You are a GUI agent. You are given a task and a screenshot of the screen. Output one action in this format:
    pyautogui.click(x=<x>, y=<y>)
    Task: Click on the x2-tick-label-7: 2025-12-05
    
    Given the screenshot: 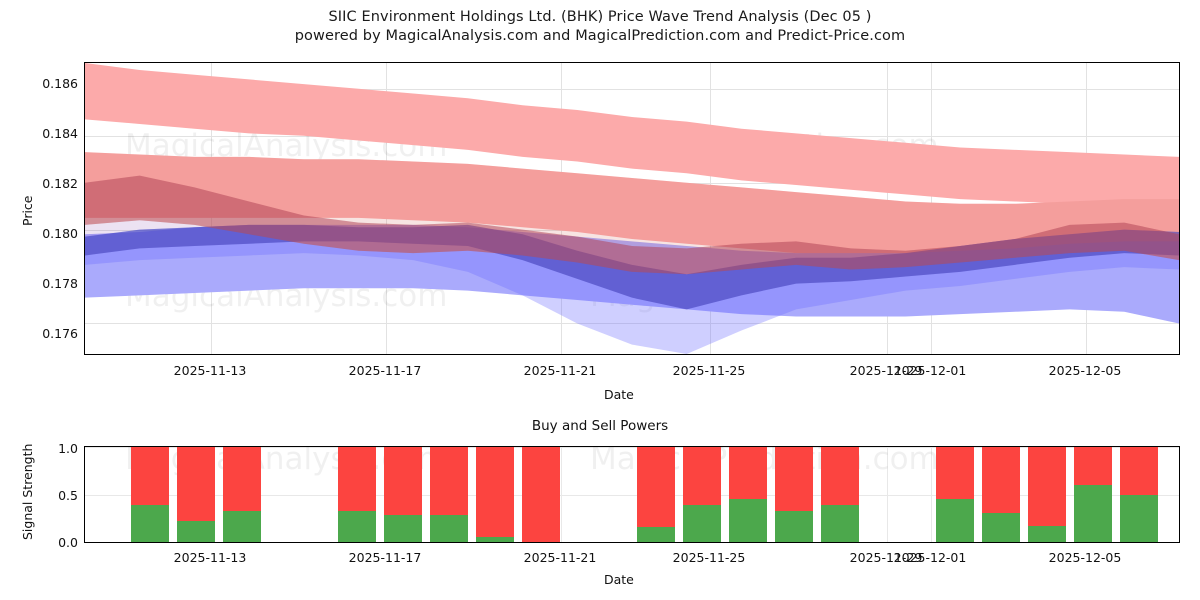 What is the action you would take?
    pyautogui.click(x=1085, y=557)
    